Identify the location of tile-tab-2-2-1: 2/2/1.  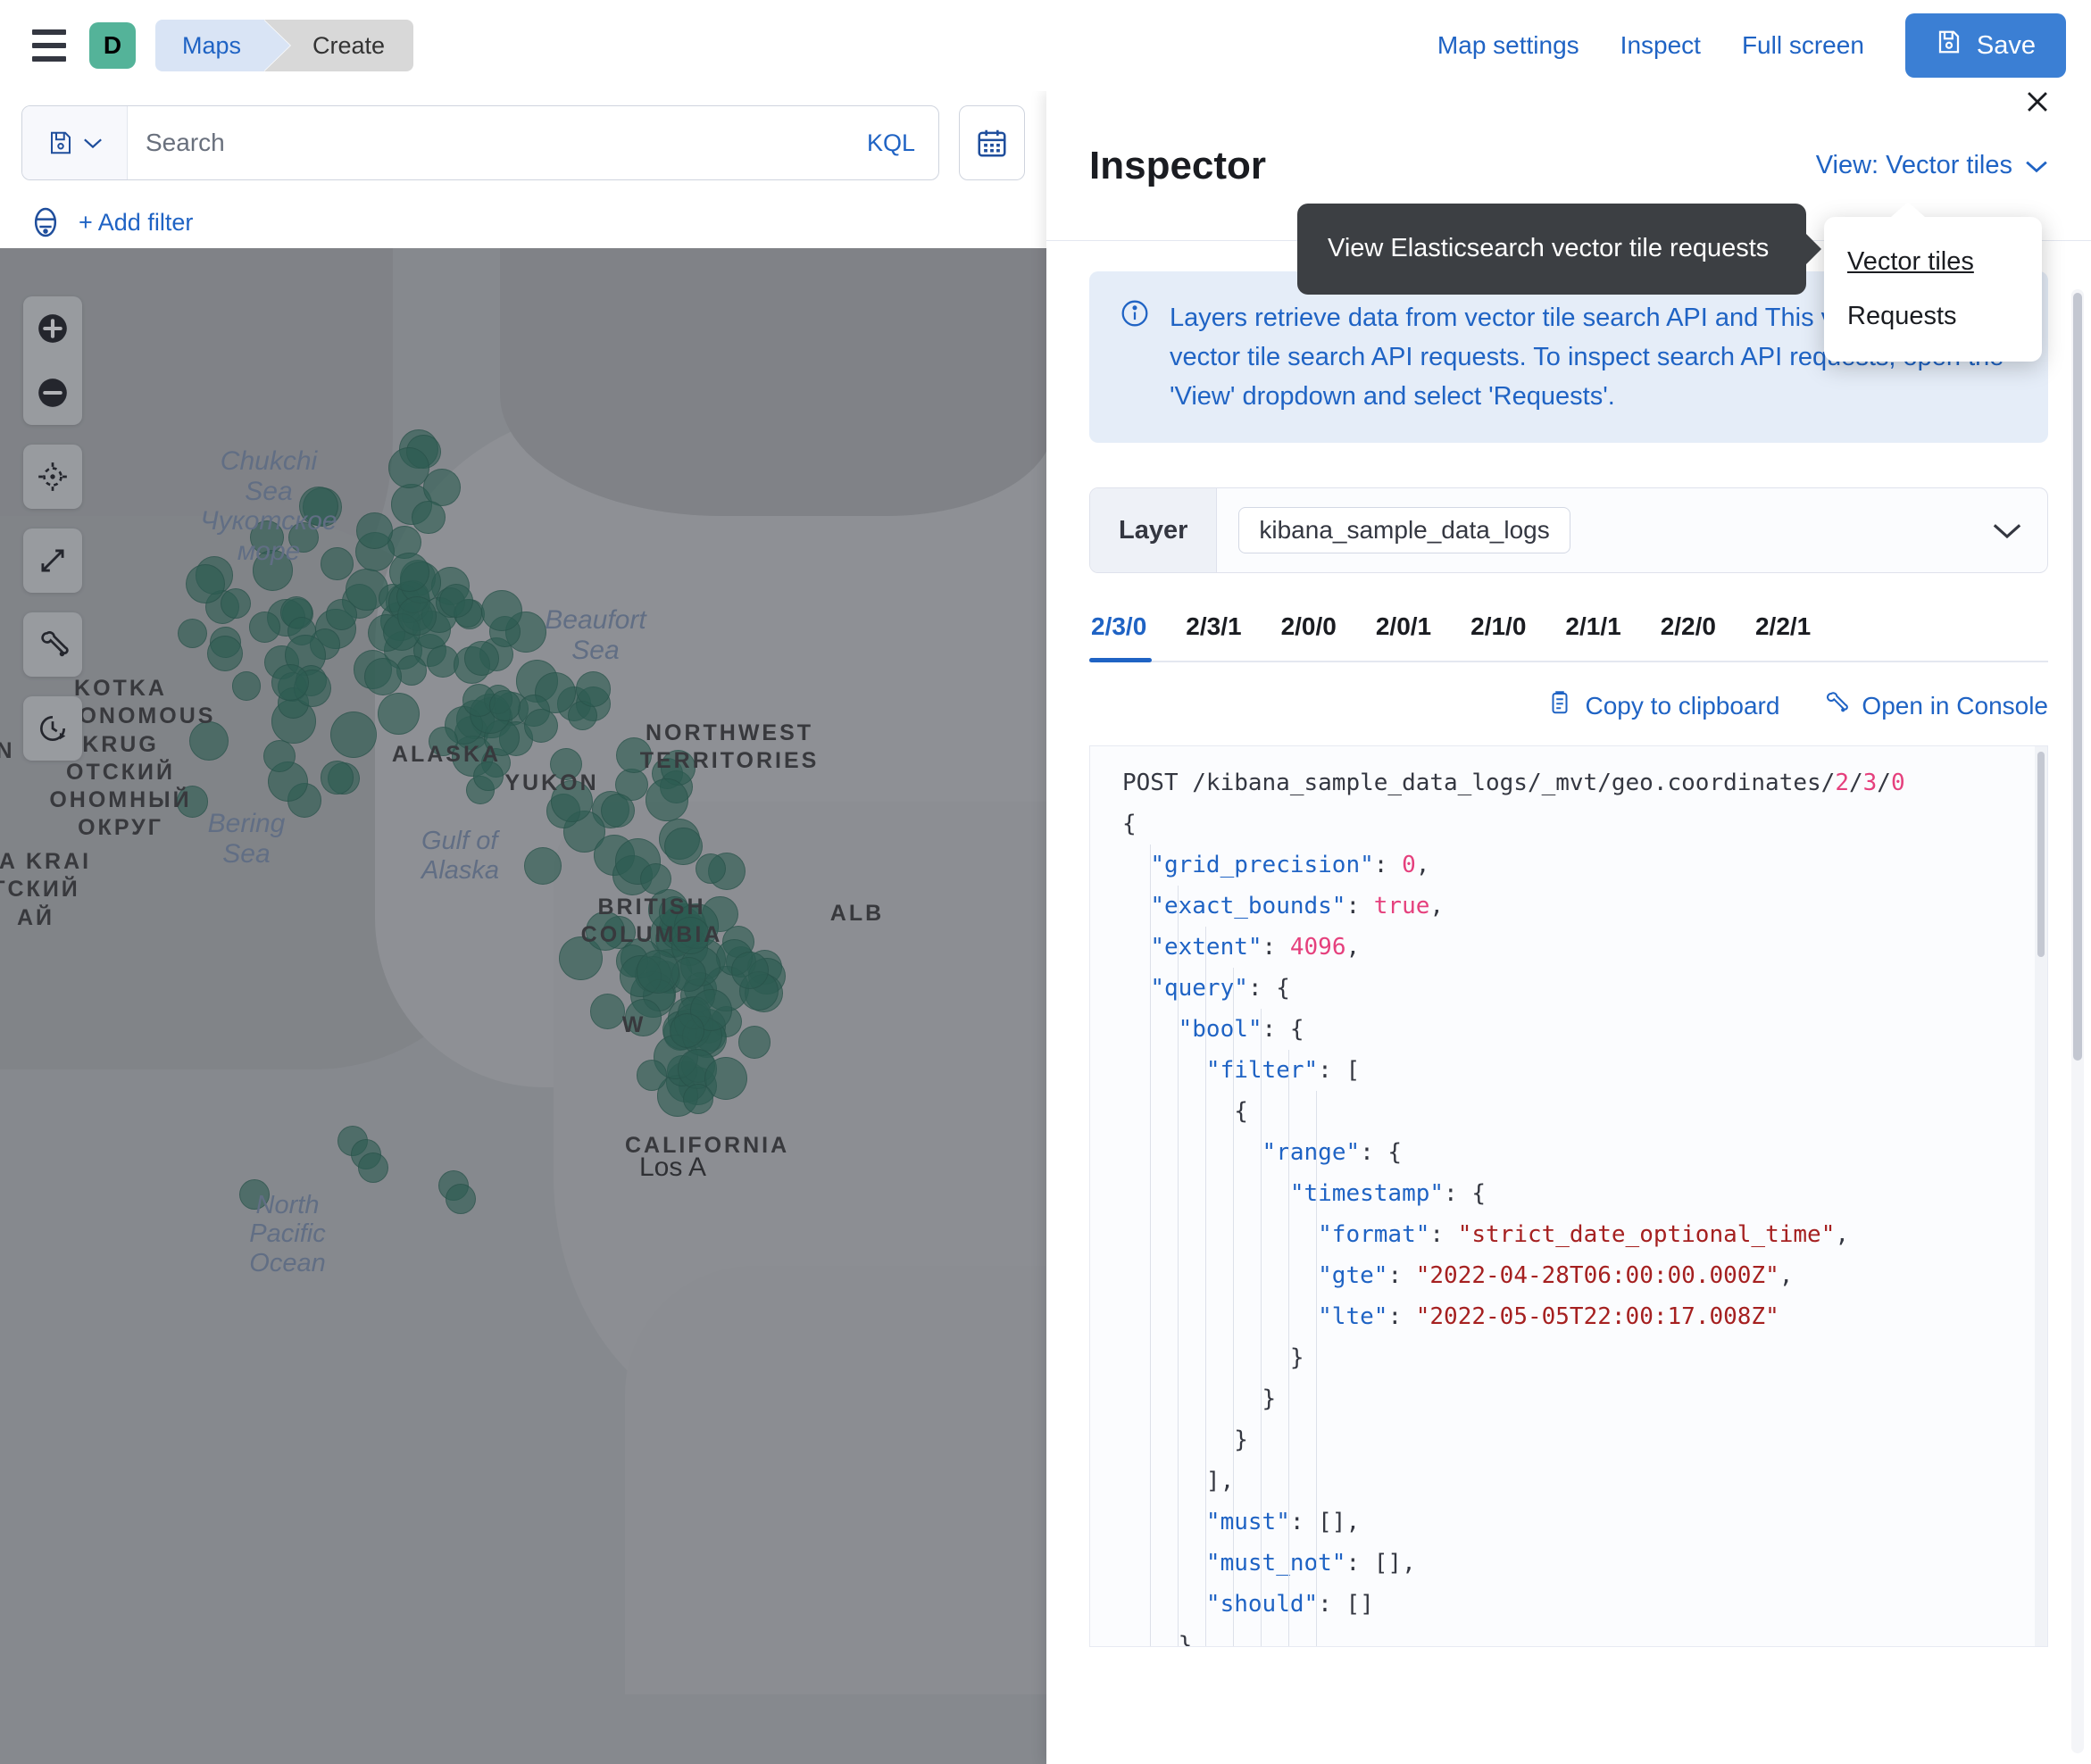
(1783, 627).